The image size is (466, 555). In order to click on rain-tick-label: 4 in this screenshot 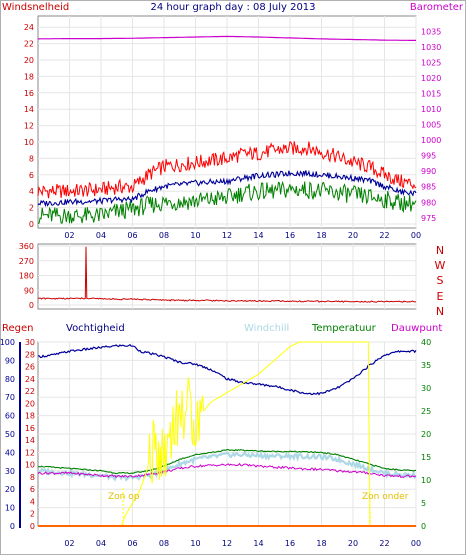, I will do `click(32, 501)`.